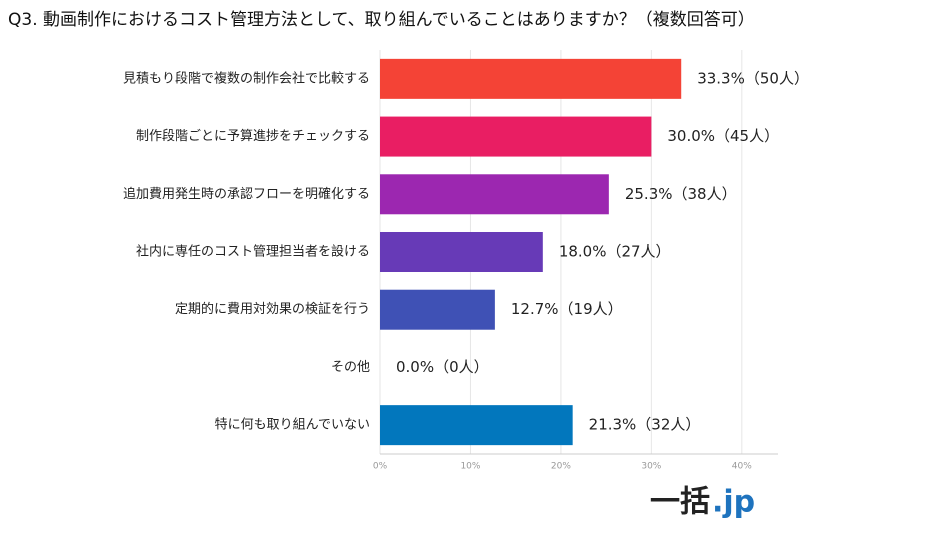 The width and height of the screenshot is (951, 533). What do you see at coordinates (681, 194) in the screenshot?
I see `value-label: 25.3%（38人）` at bounding box center [681, 194].